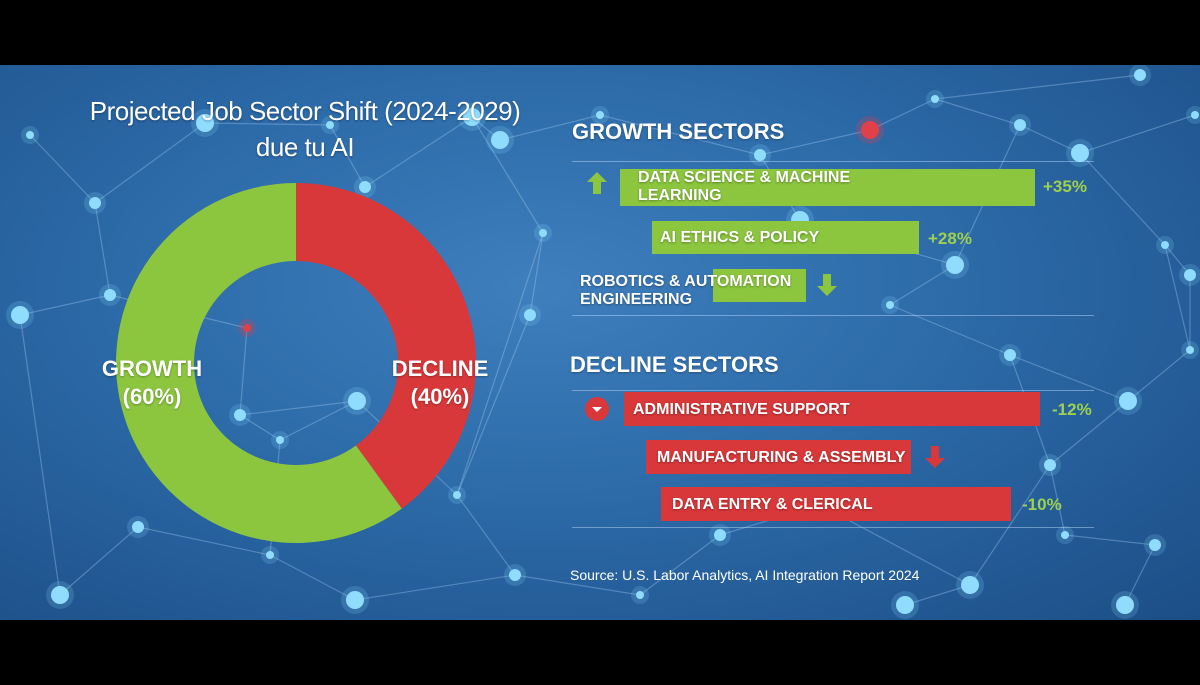  Describe the element at coordinates (440, 383) in the screenshot. I see `decline-slice-label: DECLINE (40%)` at that location.